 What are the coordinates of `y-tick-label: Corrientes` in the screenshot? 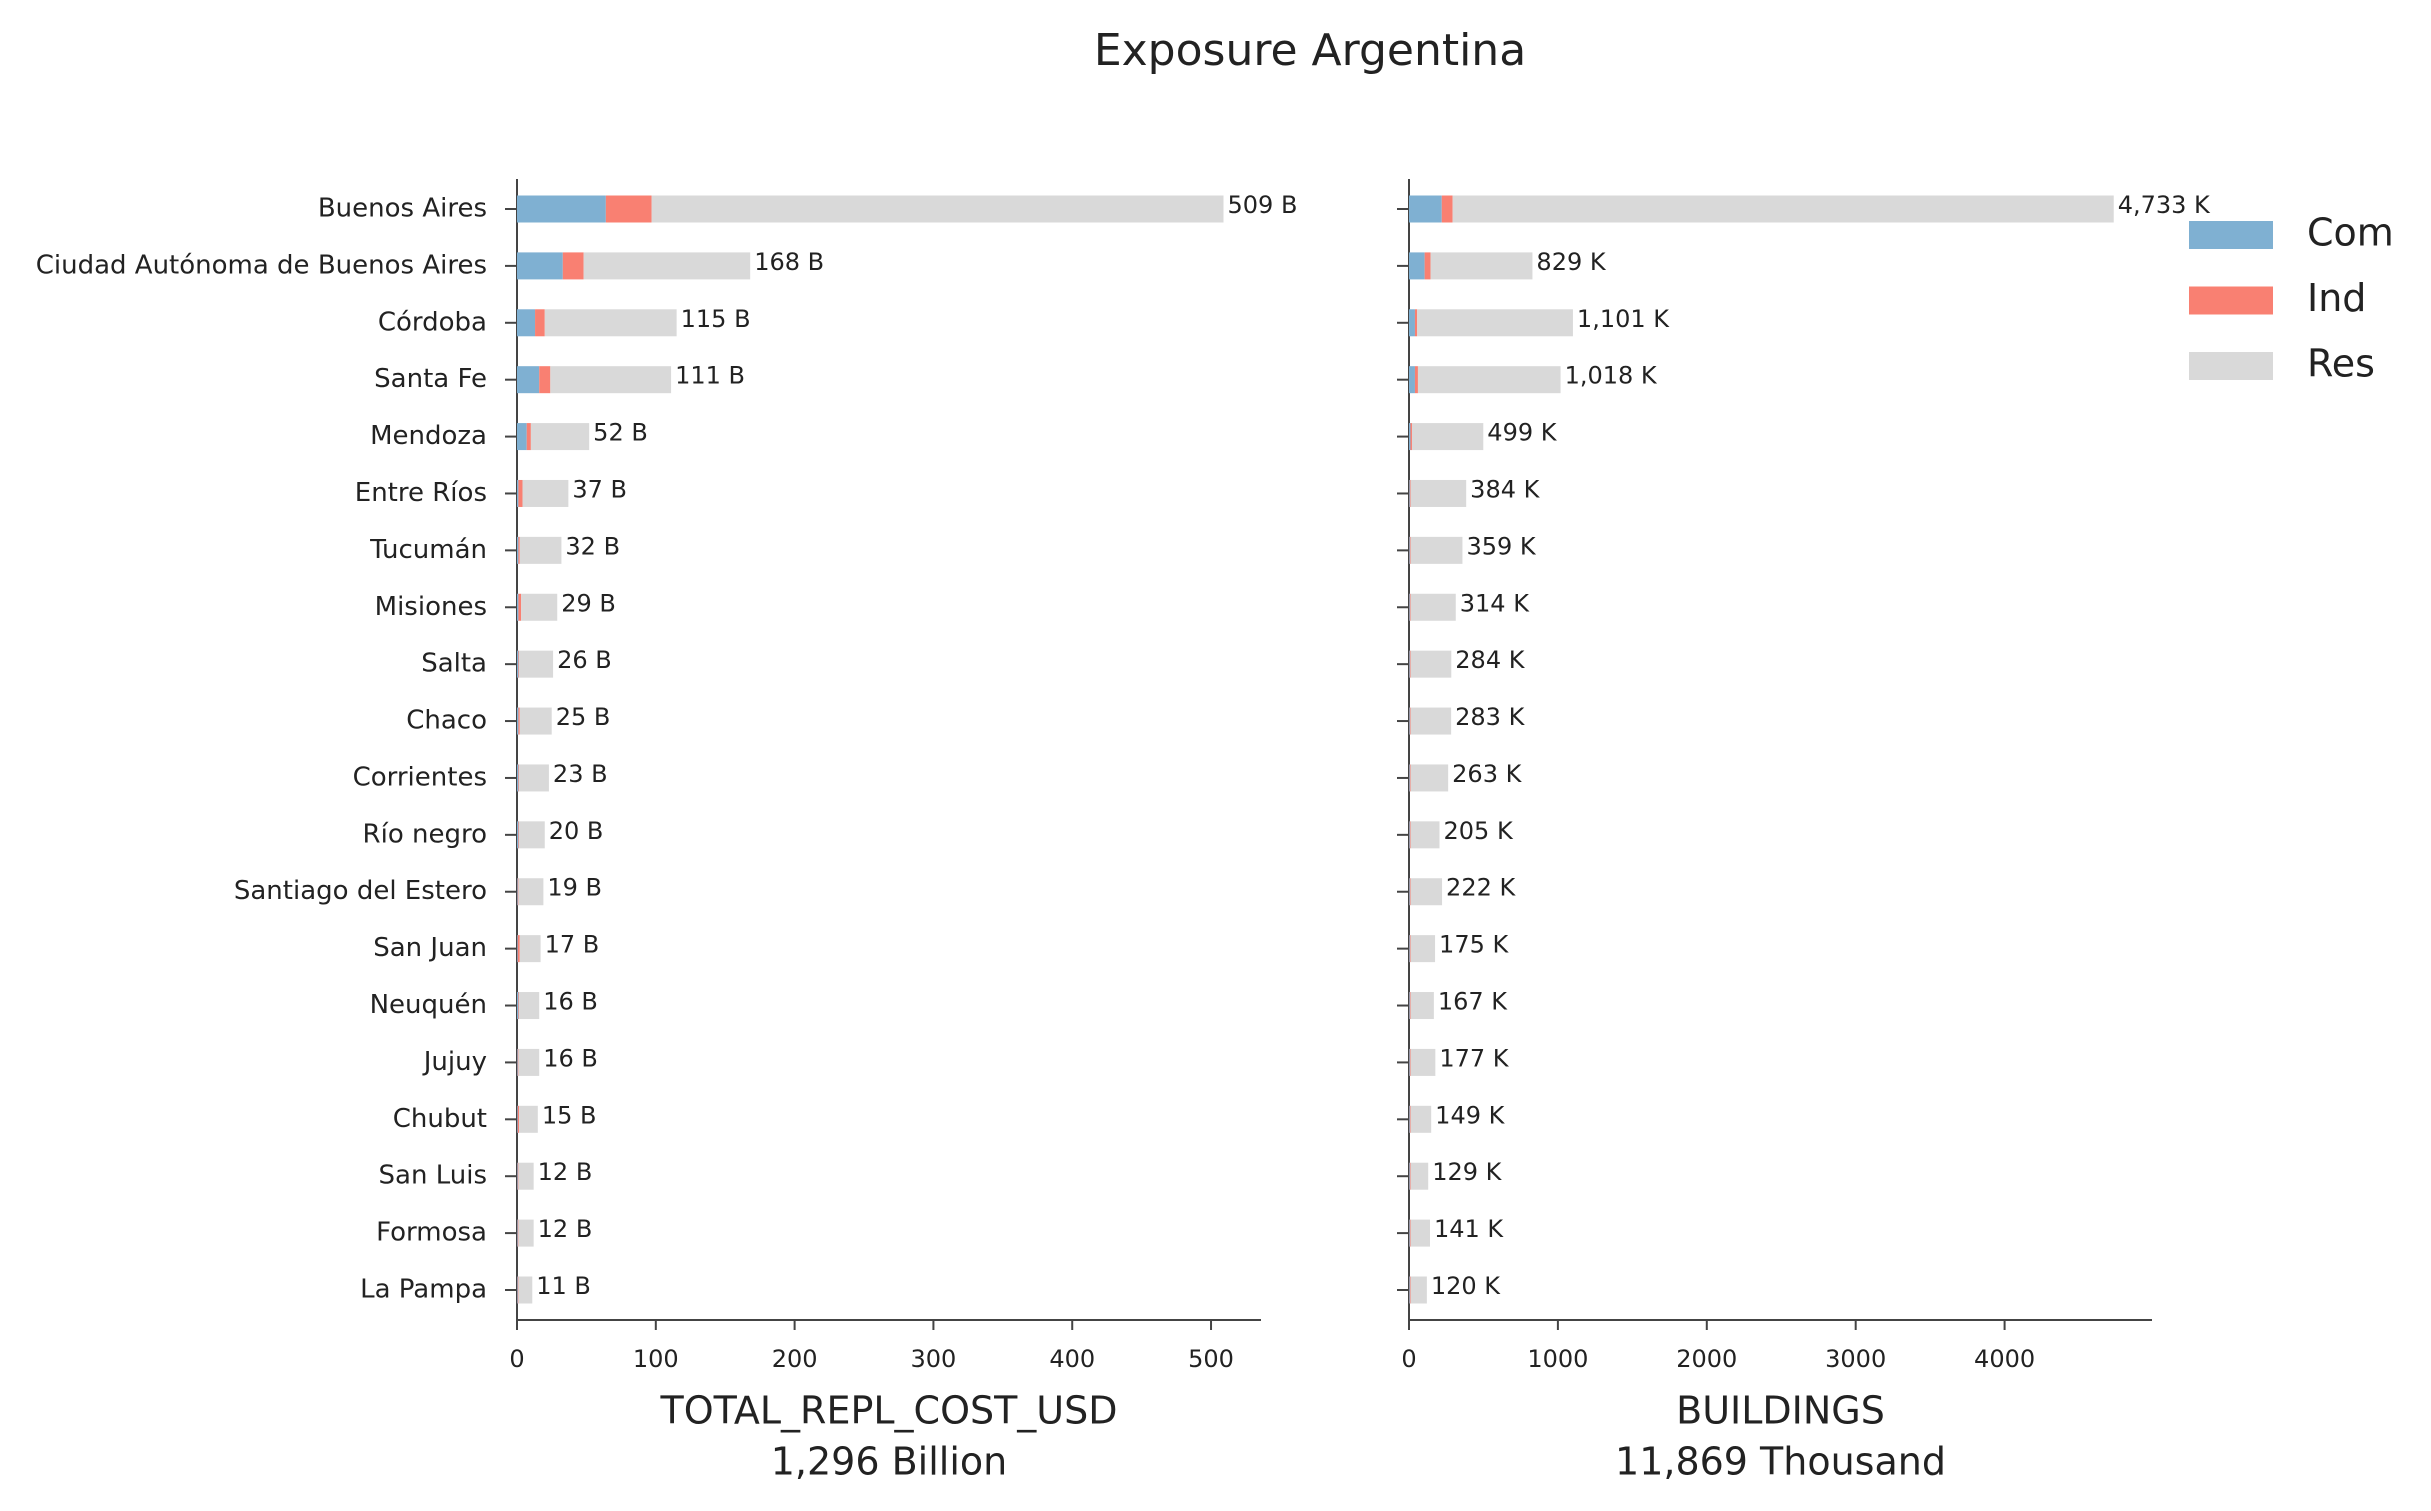 It's located at (420, 777).